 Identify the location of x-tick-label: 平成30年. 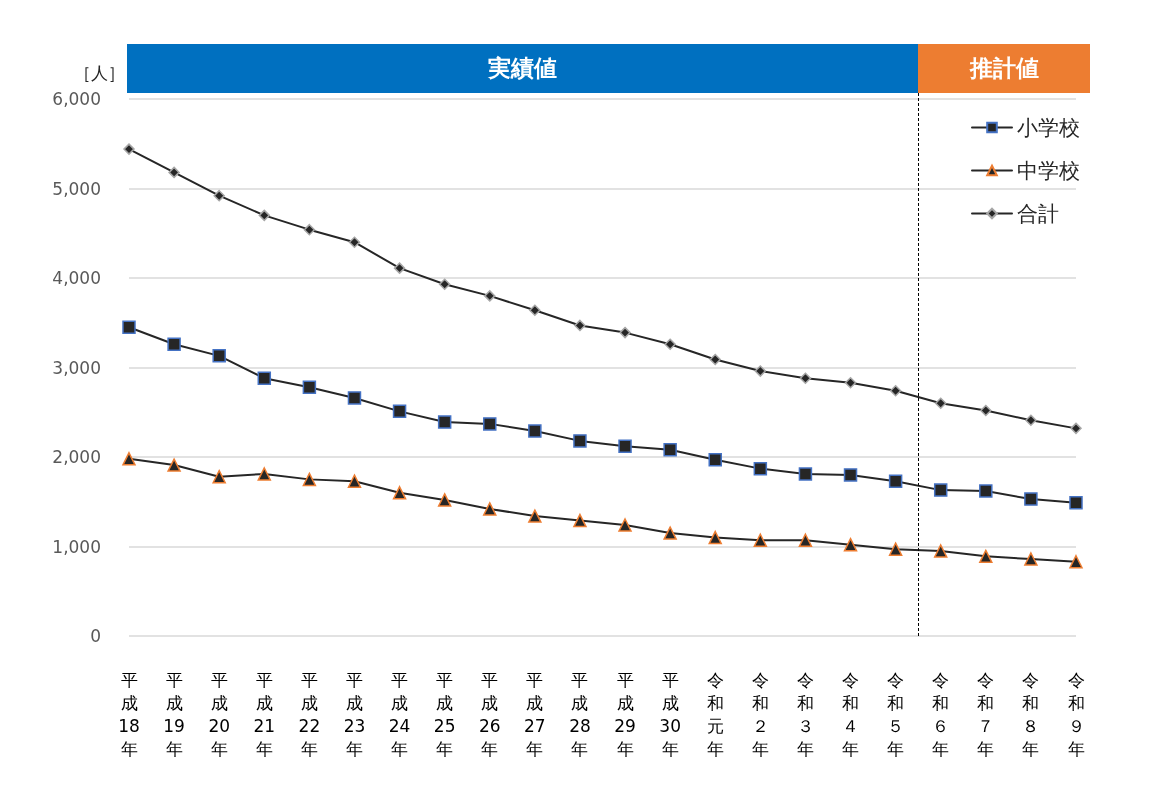
(670, 714).